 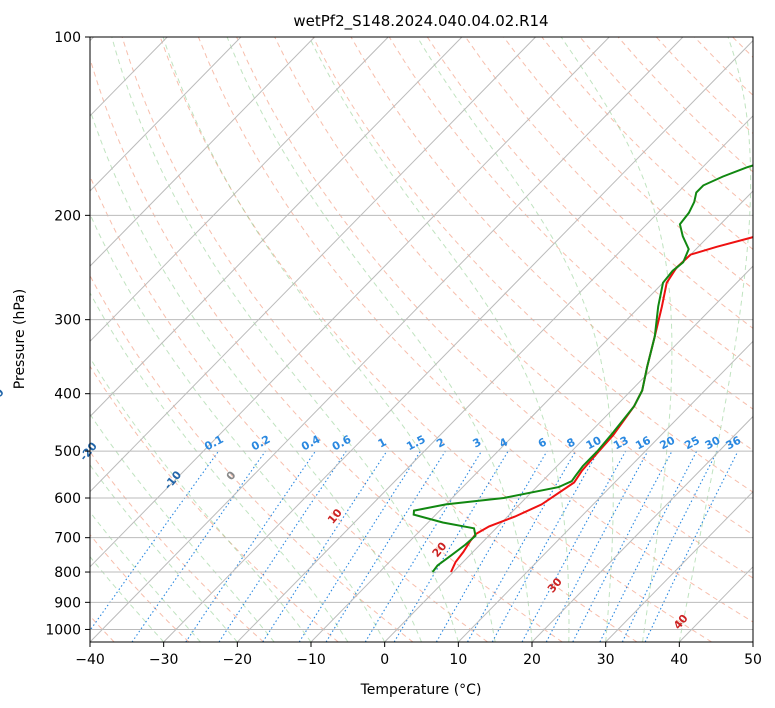 I want to click on x-tick-label: −40, so click(x=90, y=660).